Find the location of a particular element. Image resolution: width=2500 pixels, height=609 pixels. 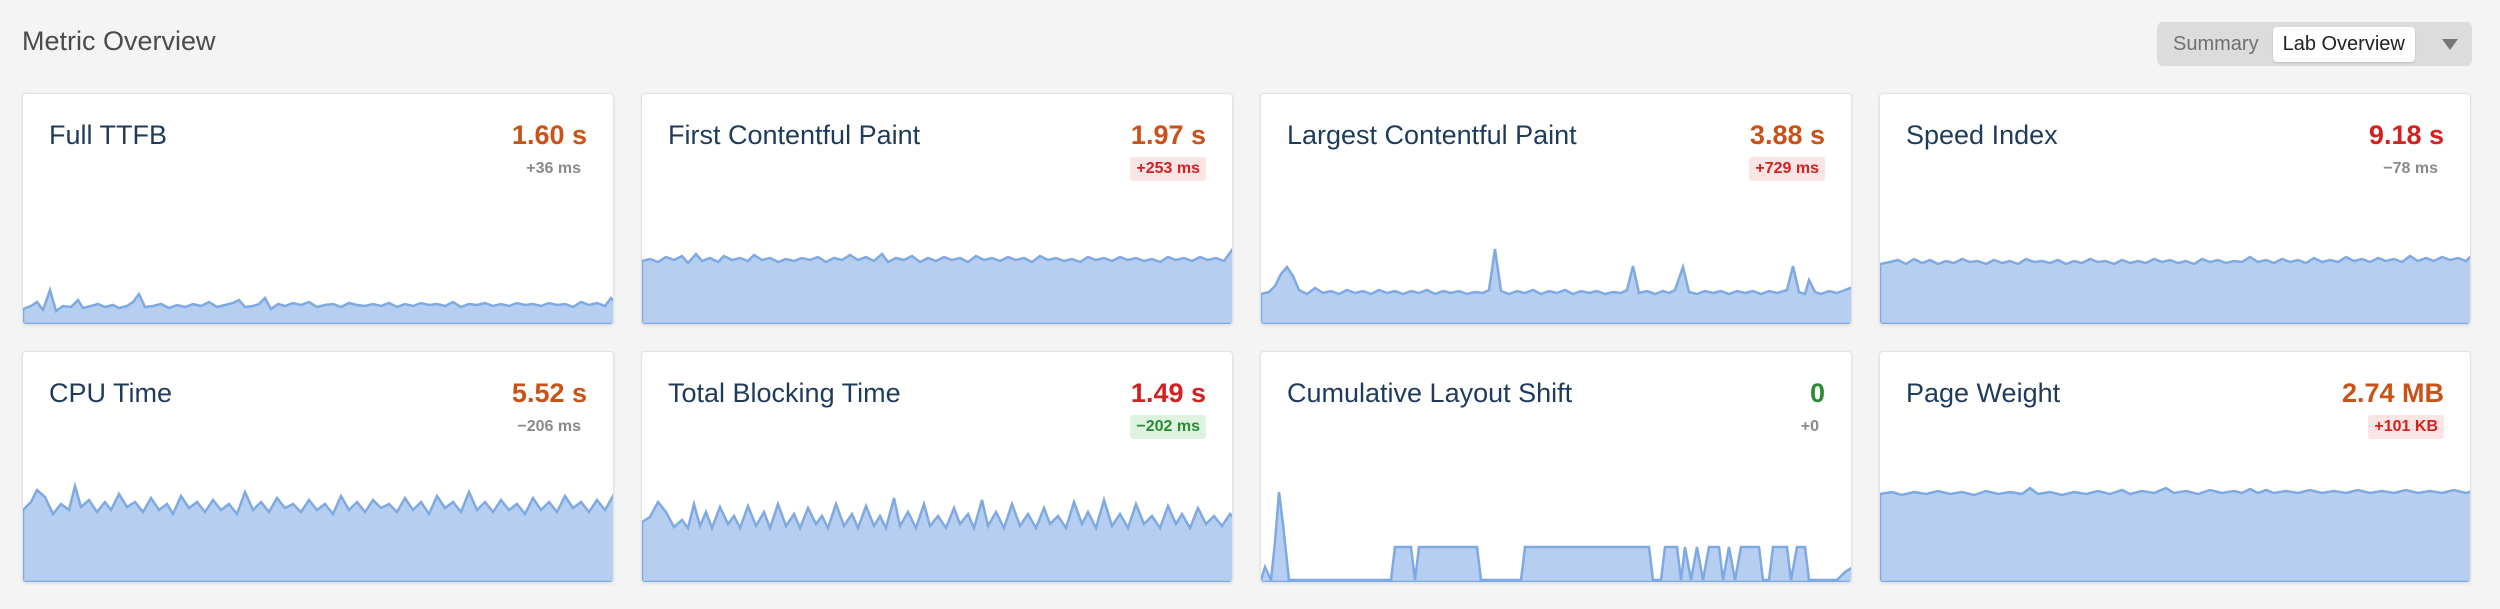

metric-card-page-weight: Page Weight 2.74 MB +101 KB is located at coordinates (2175, 467).